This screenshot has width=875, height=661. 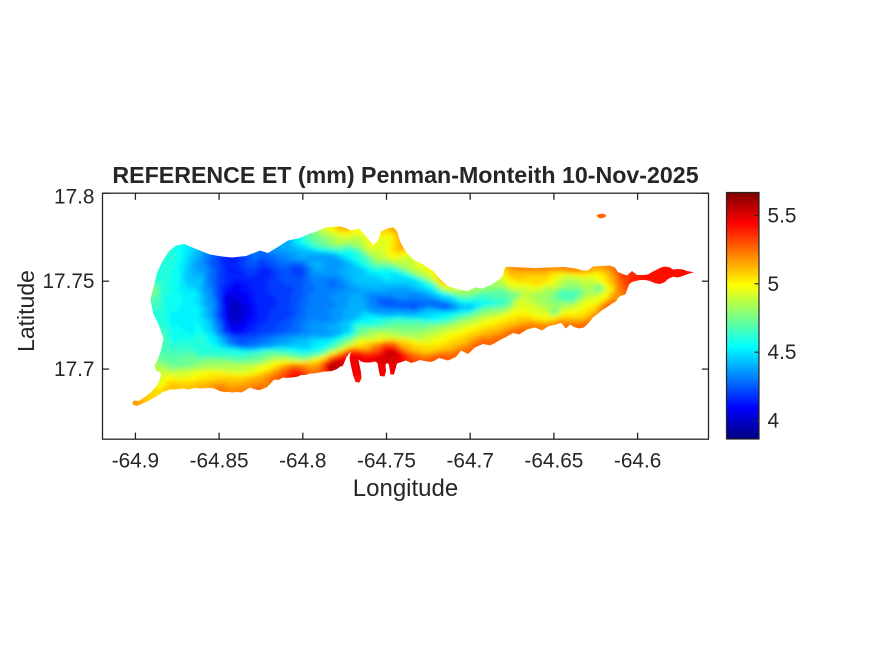 I want to click on svg-text: -64.8, so click(x=302, y=461).